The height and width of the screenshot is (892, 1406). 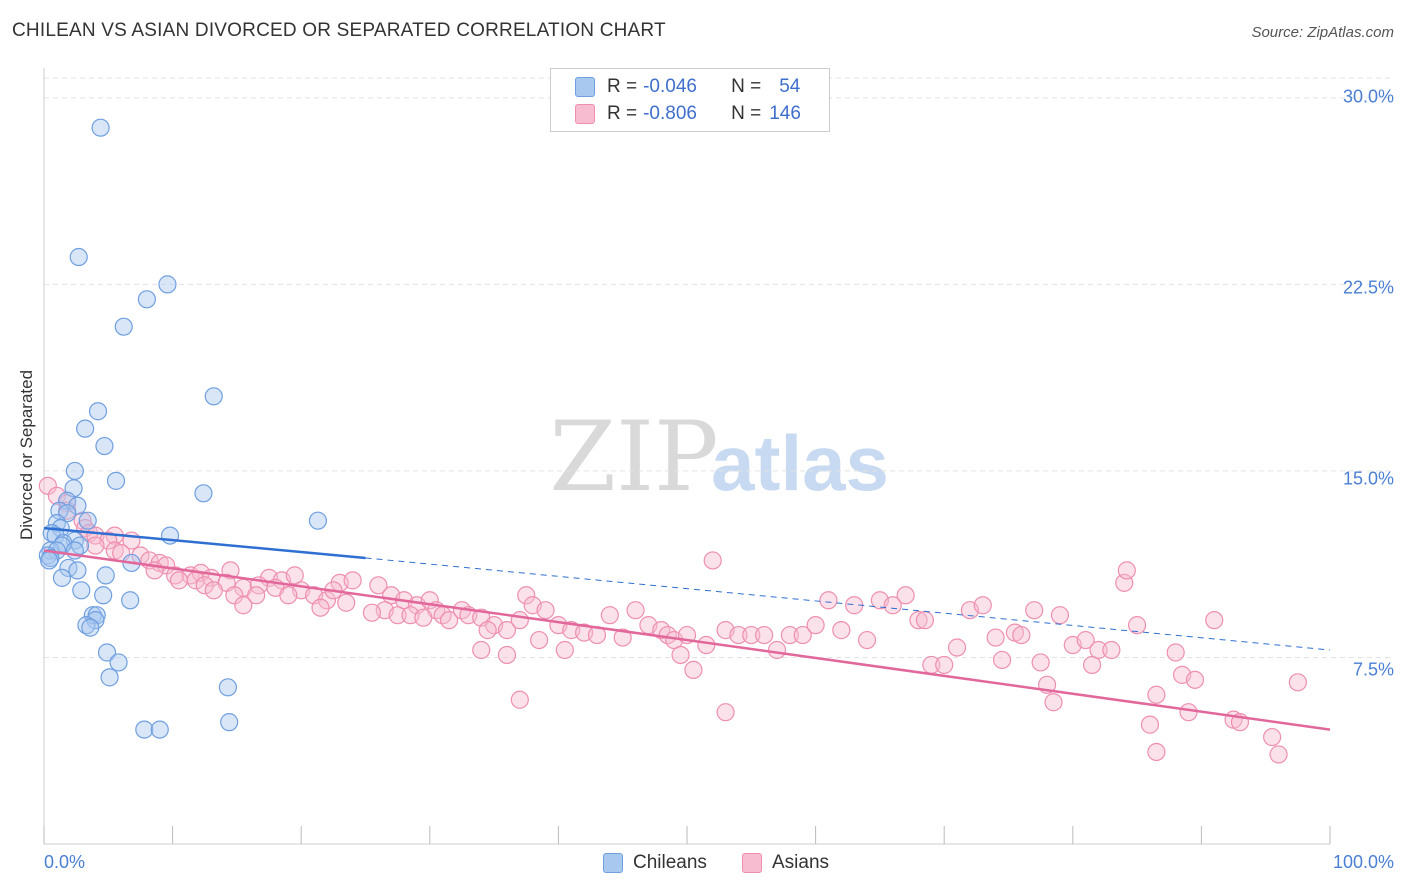 I want to click on r-label: R =, so click(x=622, y=113).